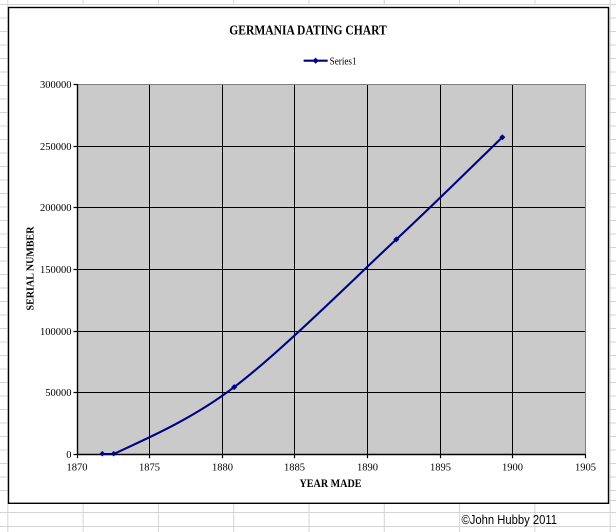 The height and width of the screenshot is (532, 616). What do you see at coordinates (294, 467) in the screenshot?
I see `svg-text: 1885` at bounding box center [294, 467].